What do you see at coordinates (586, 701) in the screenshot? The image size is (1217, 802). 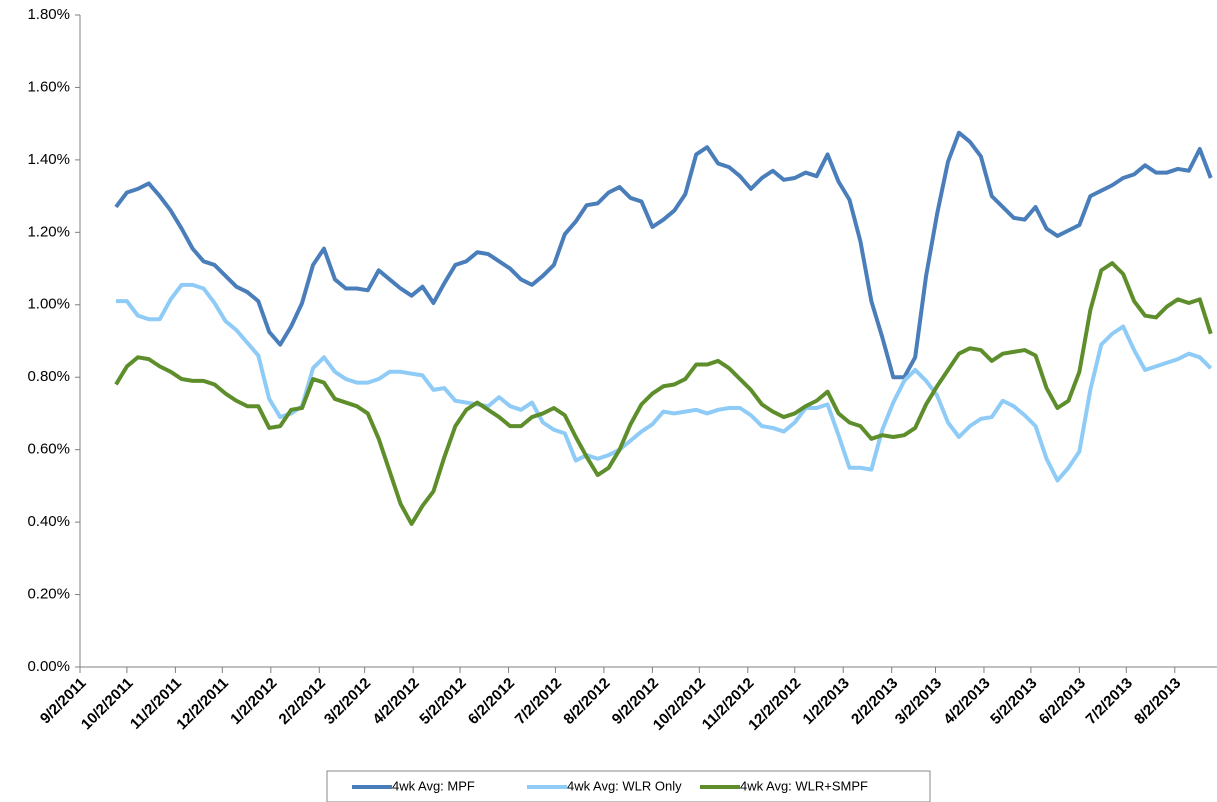 I see `x-tick-label: 8/2/2012` at bounding box center [586, 701].